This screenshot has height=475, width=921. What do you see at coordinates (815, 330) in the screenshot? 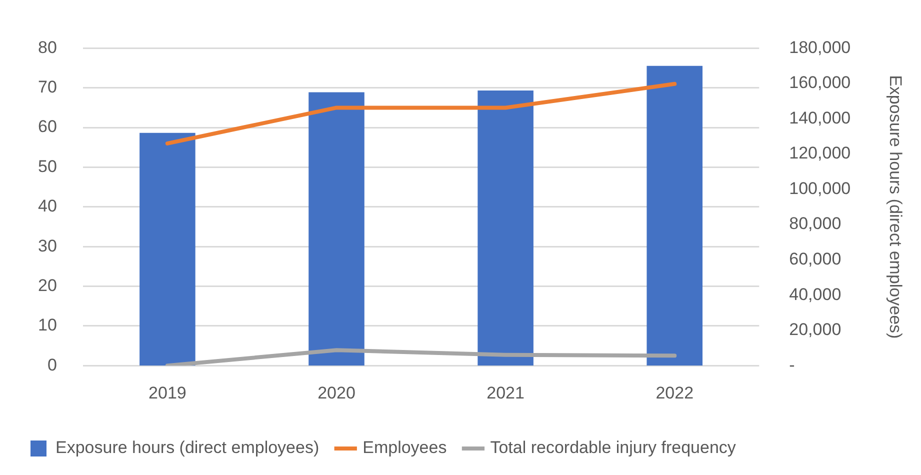
I see `y2-tick-label: 20,000` at bounding box center [815, 330].